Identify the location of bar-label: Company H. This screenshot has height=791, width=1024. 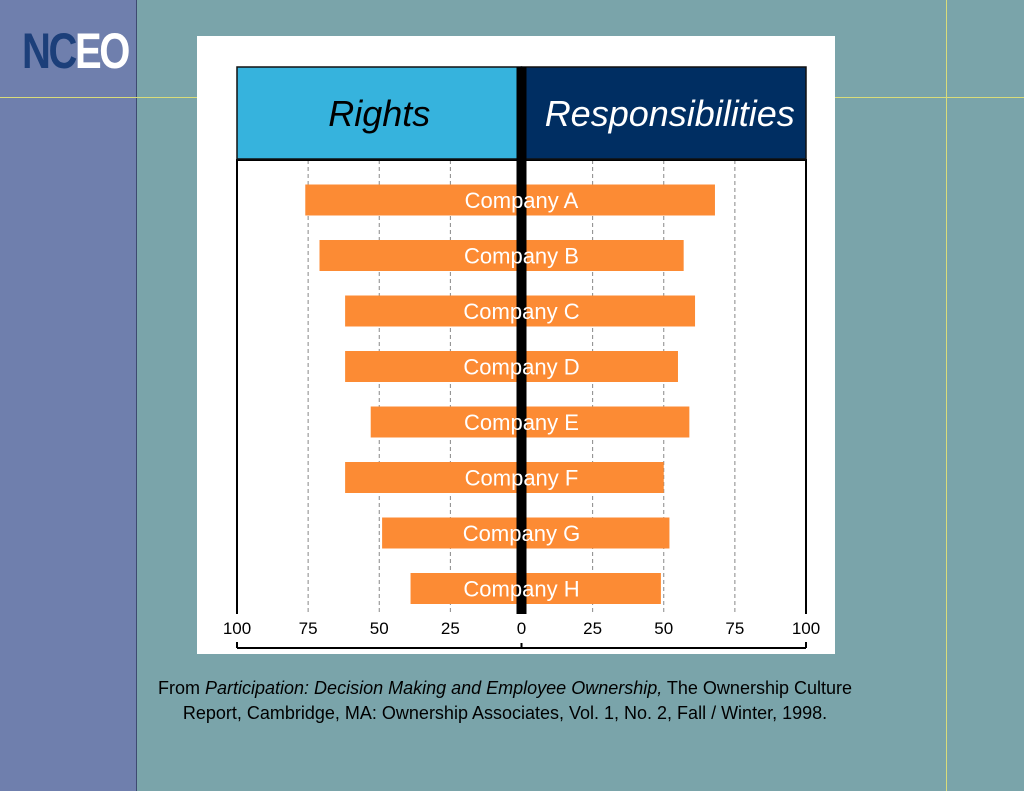
(521, 589).